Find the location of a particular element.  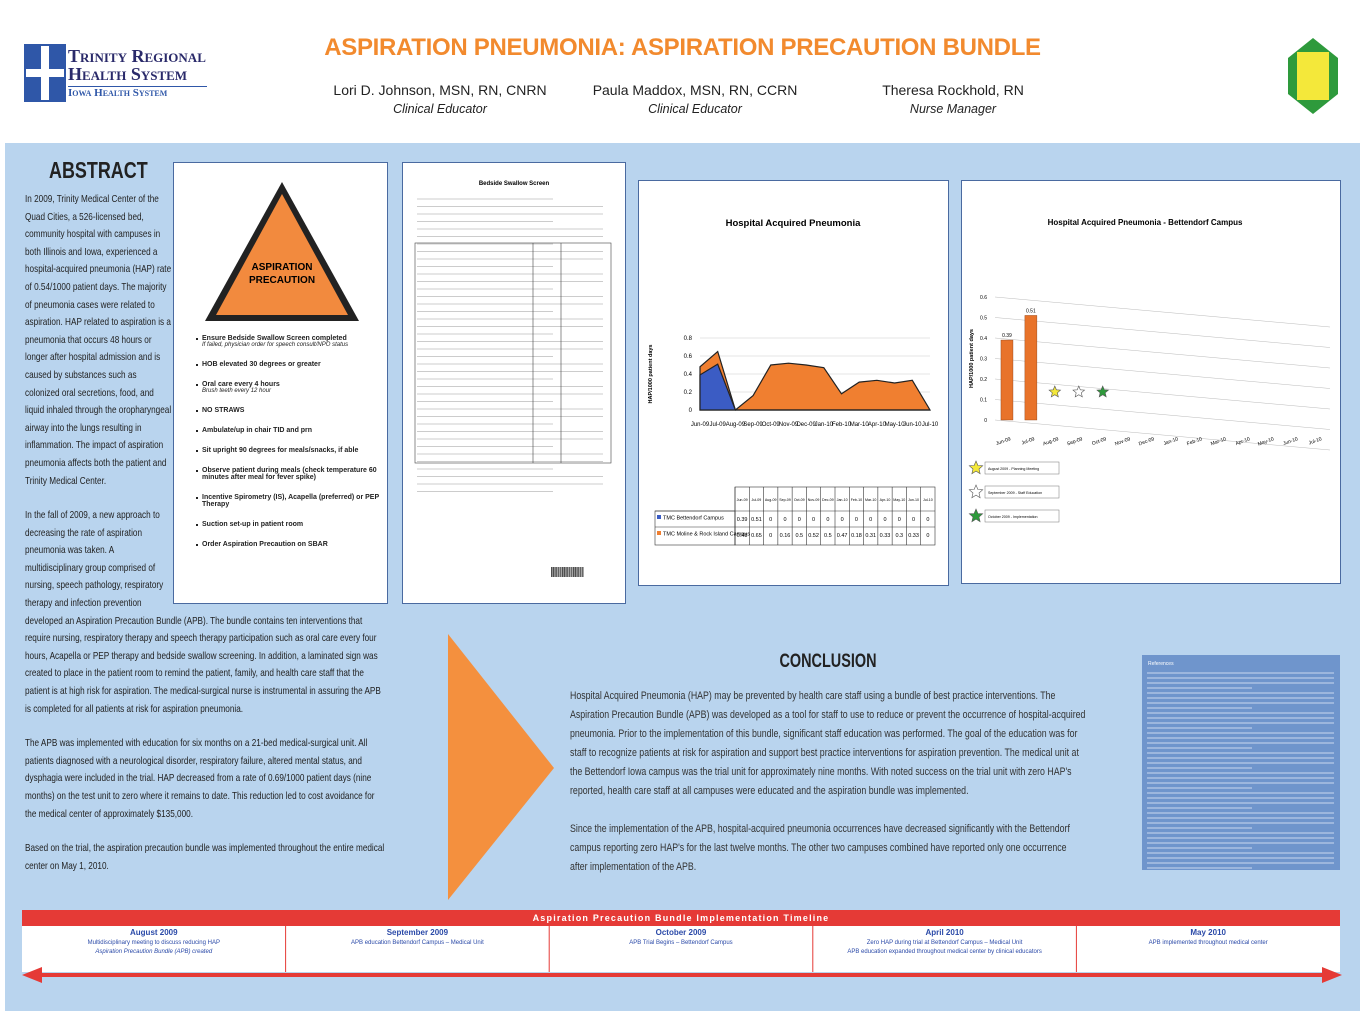

x-tick-label: Jan-10 is located at coordinates (824, 425).